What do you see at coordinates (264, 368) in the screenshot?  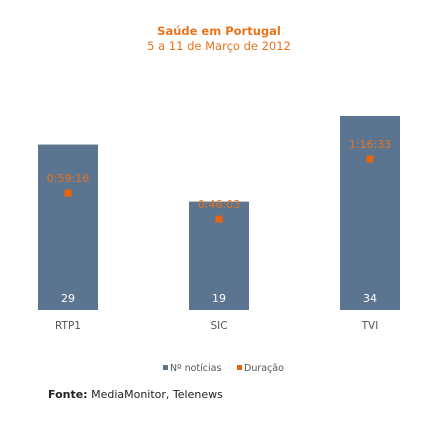 I see `legend-label-duration: Duração` at bounding box center [264, 368].